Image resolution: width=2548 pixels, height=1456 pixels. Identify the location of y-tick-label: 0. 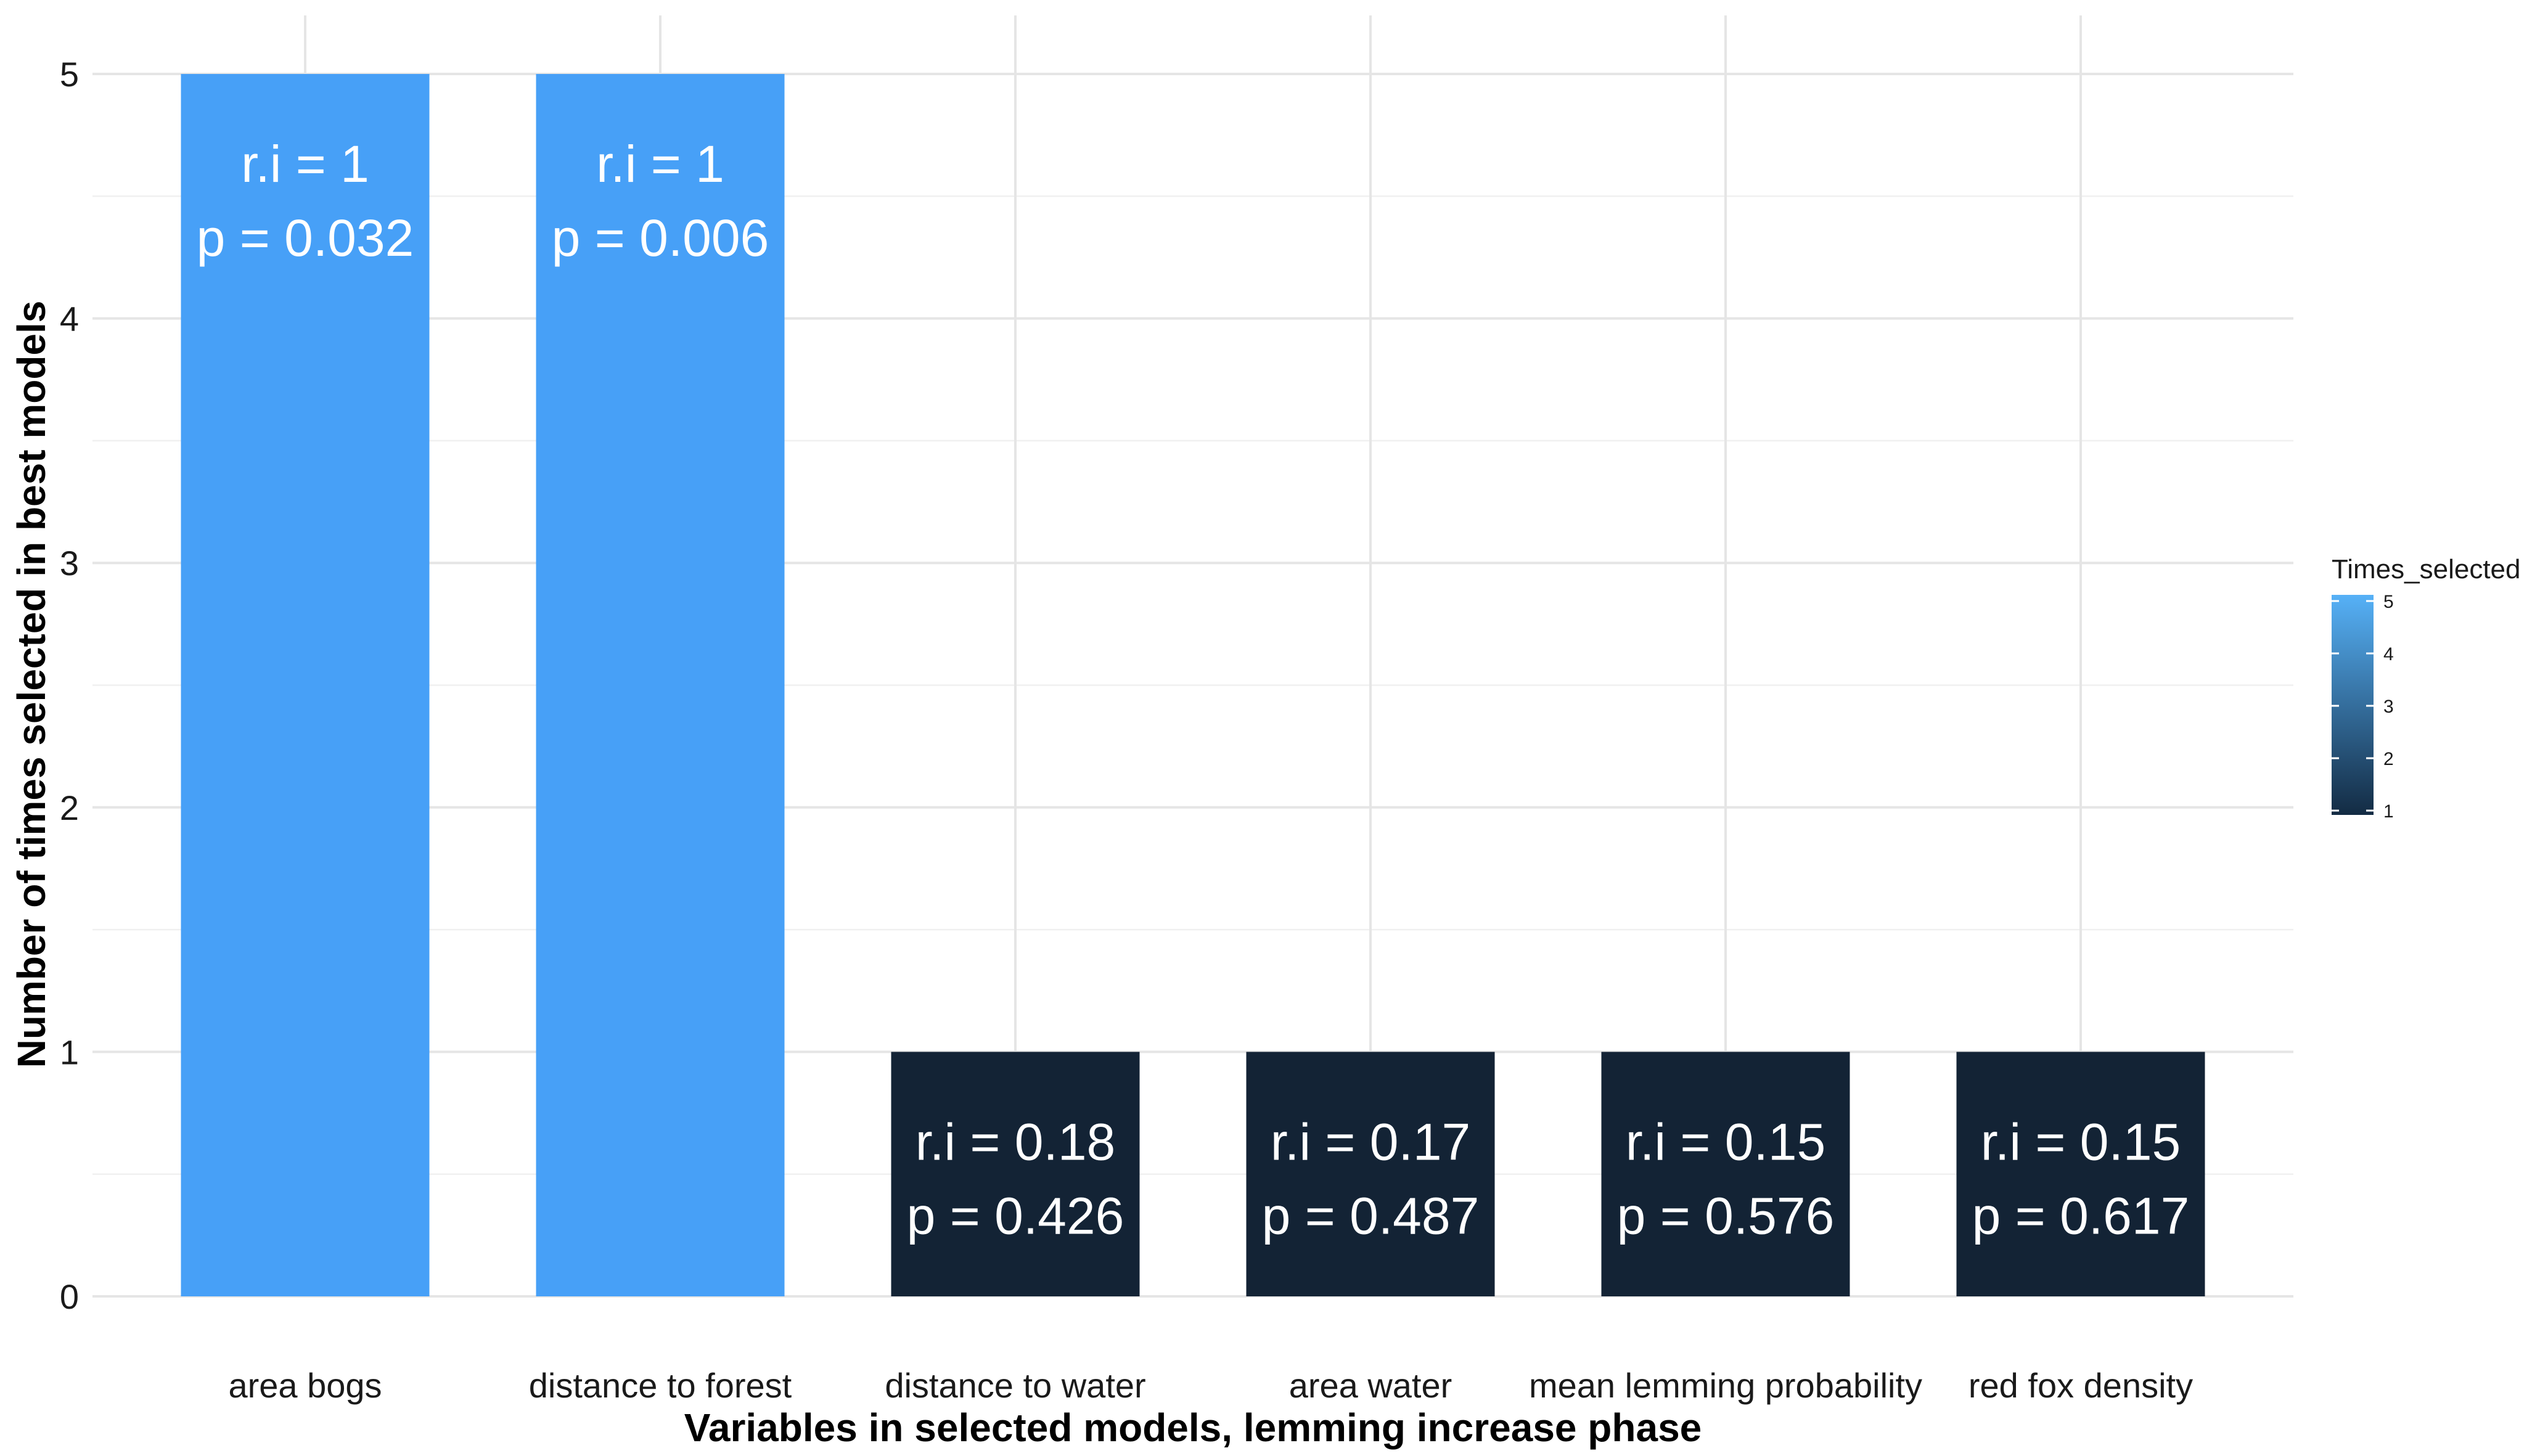
(69, 1296).